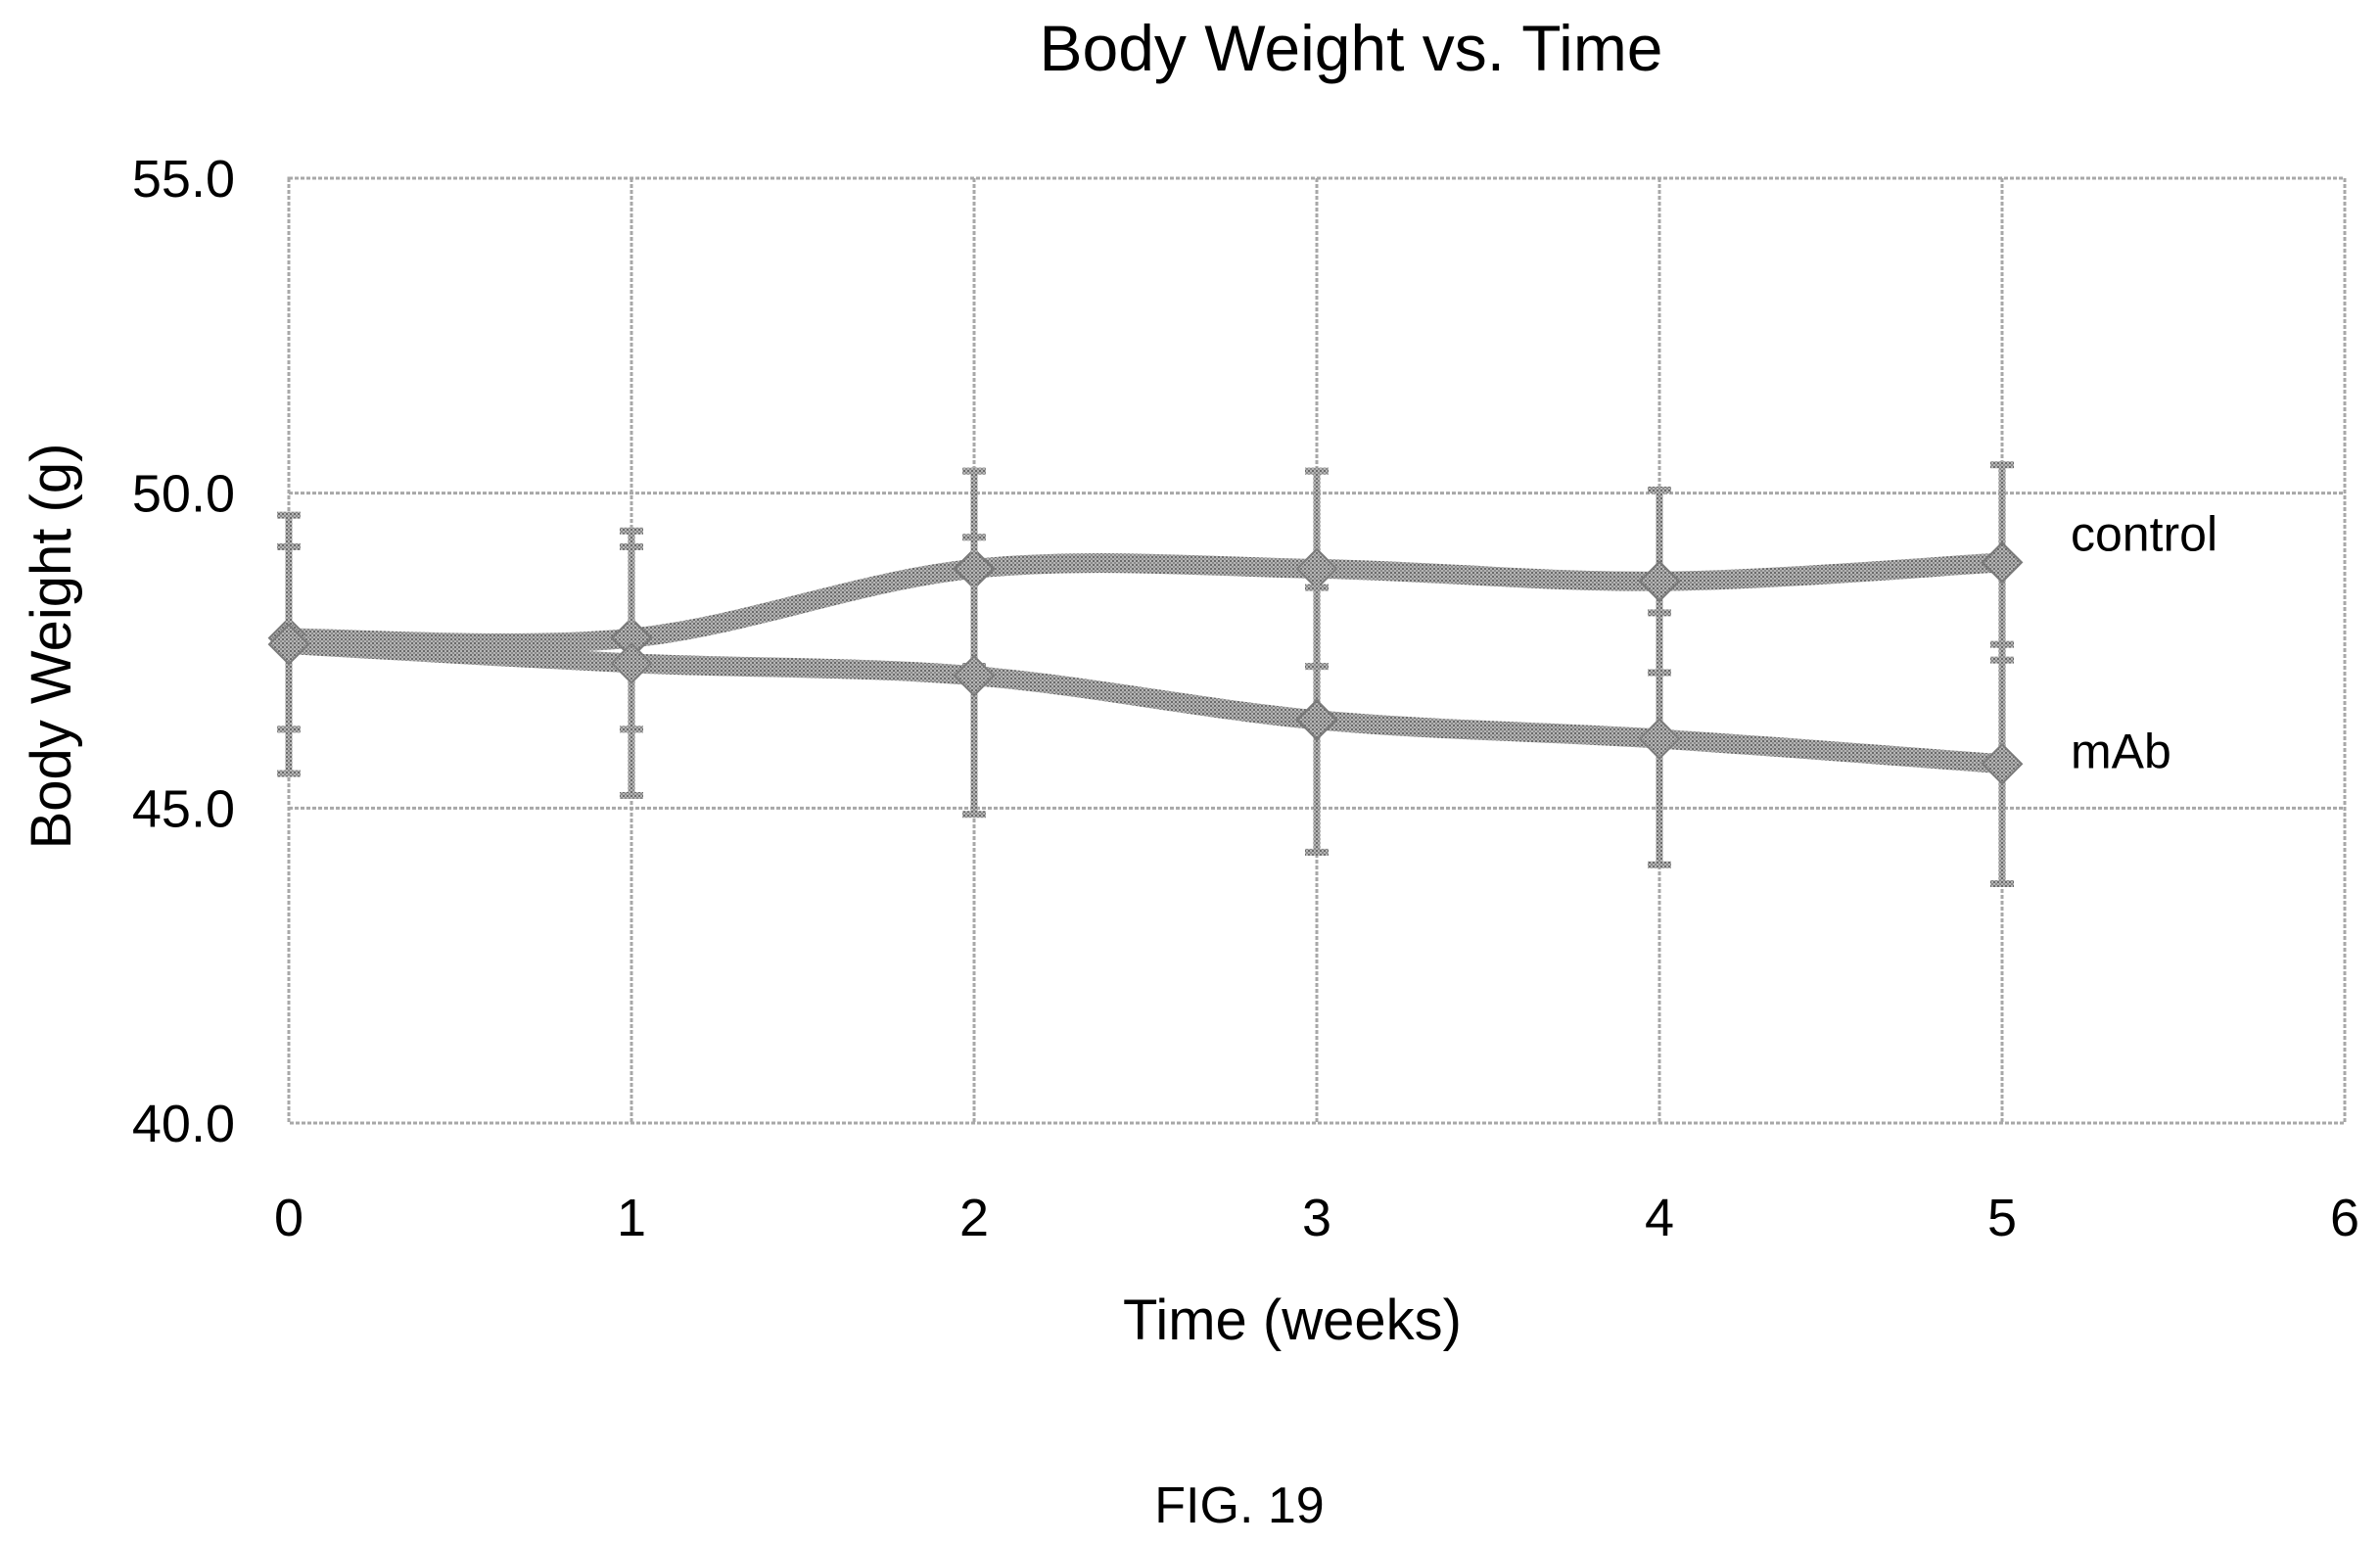 Image resolution: width=2380 pixels, height=1546 pixels. What do you see at coordinates (183, 179) in the screenshot?
I see `y-tick-label: 55.0` at bounding box center [183, 179].